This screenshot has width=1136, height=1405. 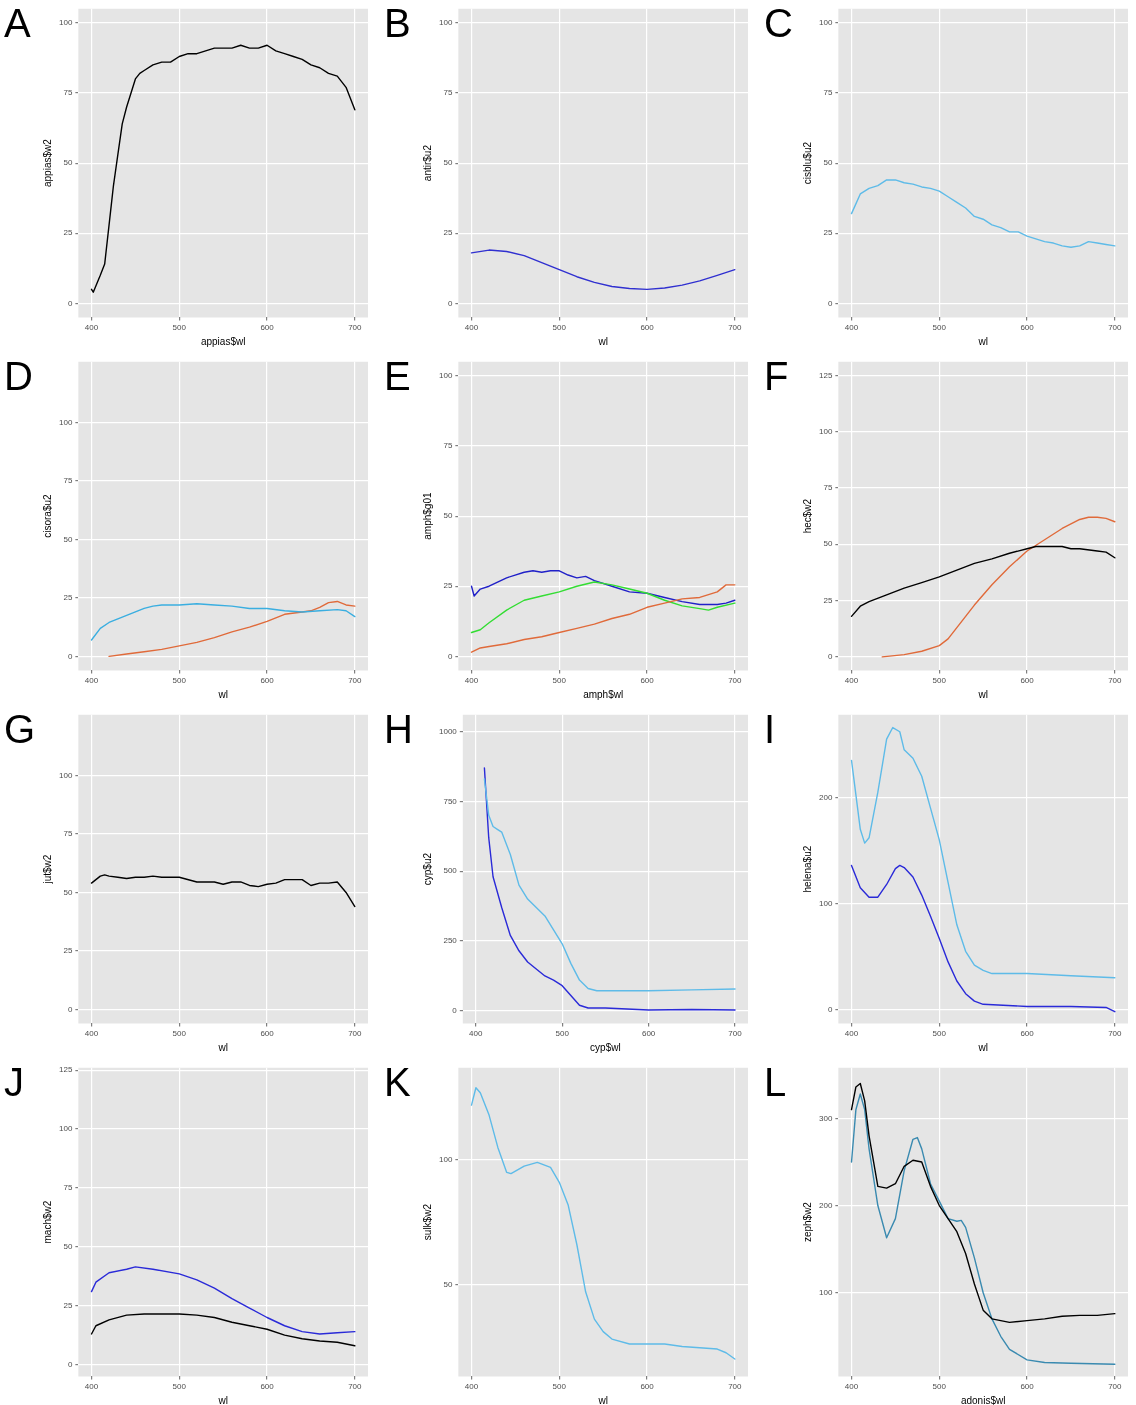 I want to click on y-tick-label: 125, so click(x=65, y=1070).